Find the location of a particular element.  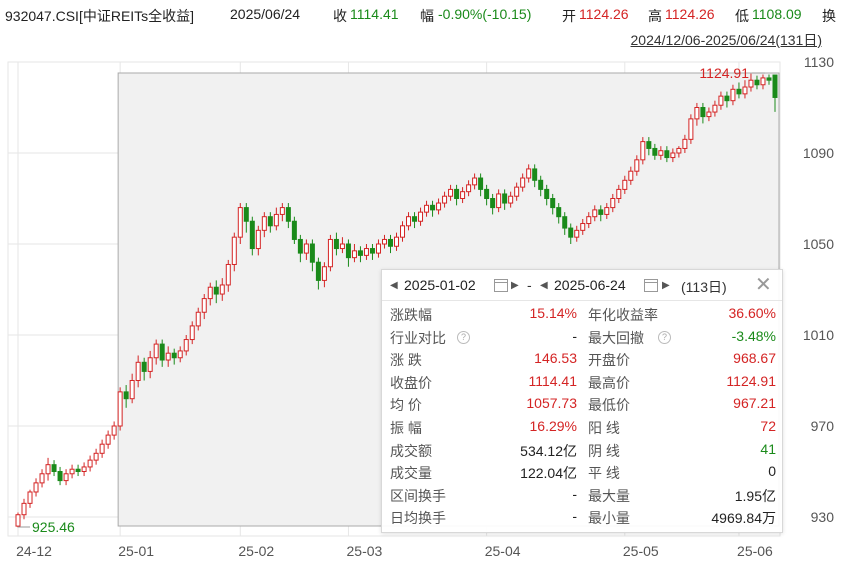

range-label: 2024/12/06-2025/06/24(131日) is located at coordinates (726, 40).